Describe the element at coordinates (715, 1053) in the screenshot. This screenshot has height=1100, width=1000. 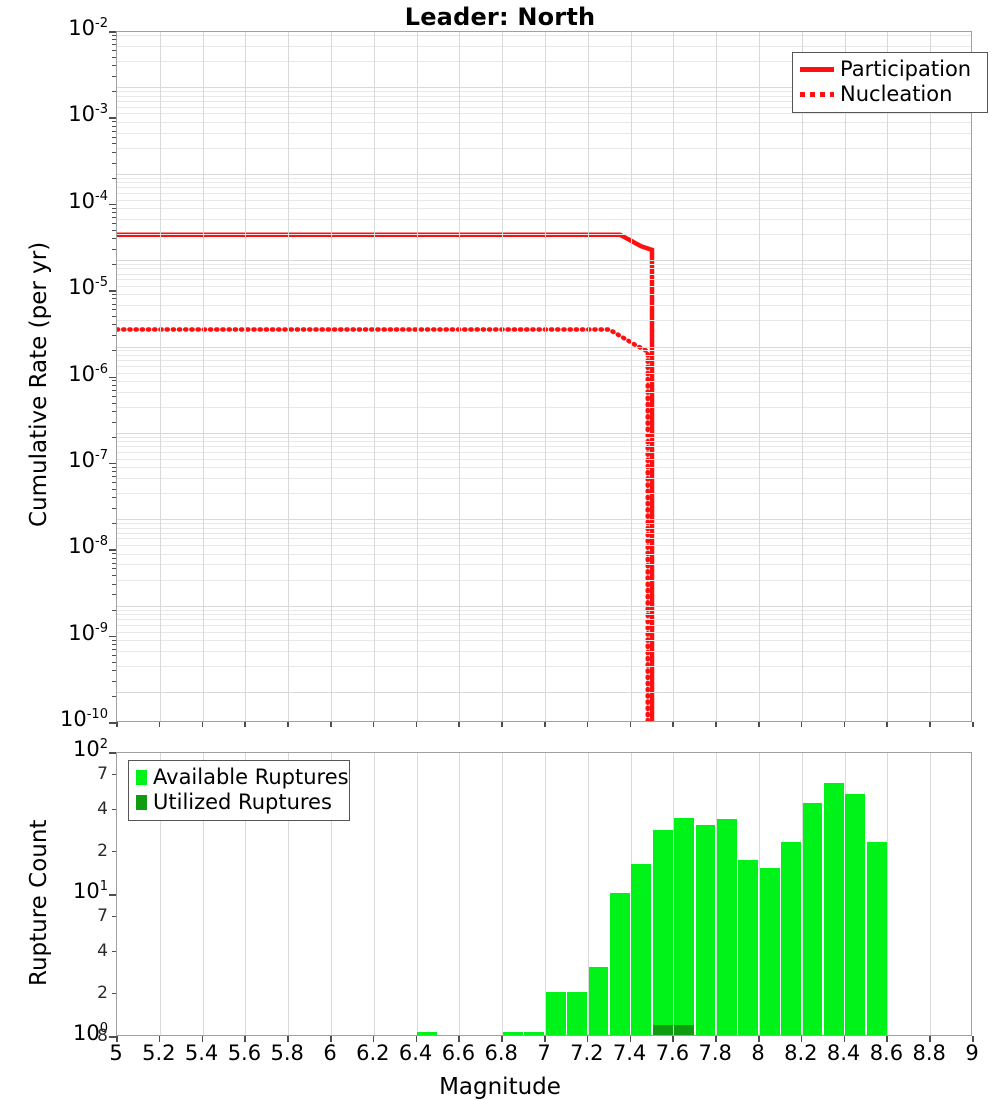
I see `x-tick-label: 7.8` at that location.